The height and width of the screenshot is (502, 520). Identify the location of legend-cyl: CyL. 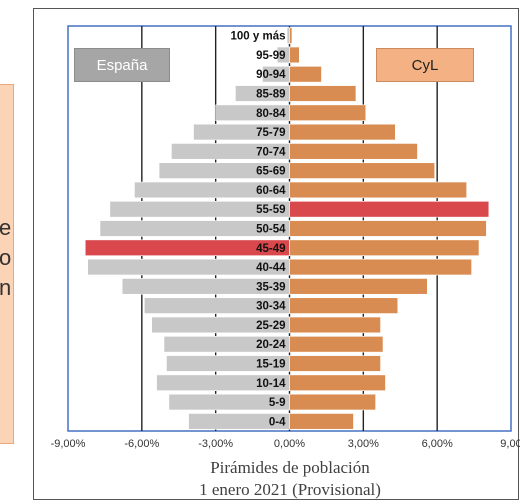
(425, 65).